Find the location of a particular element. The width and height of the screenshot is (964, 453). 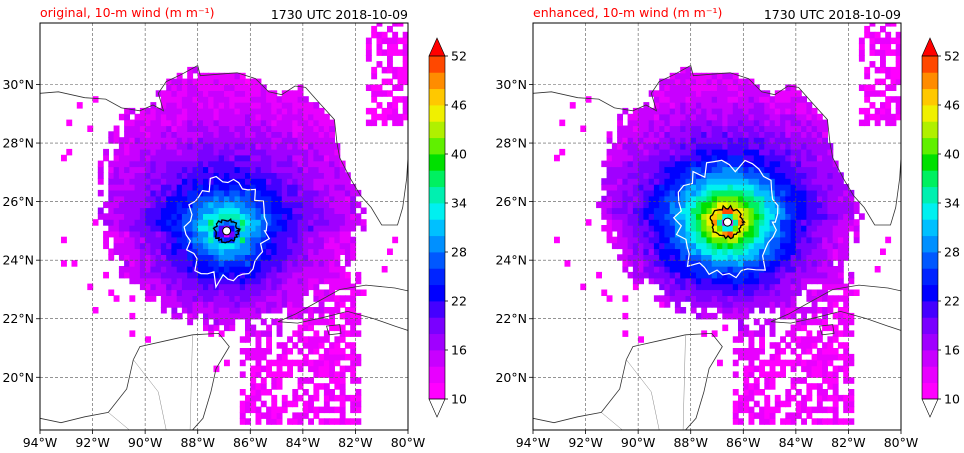

colorbar-bin is located at coordinates (930, 211).